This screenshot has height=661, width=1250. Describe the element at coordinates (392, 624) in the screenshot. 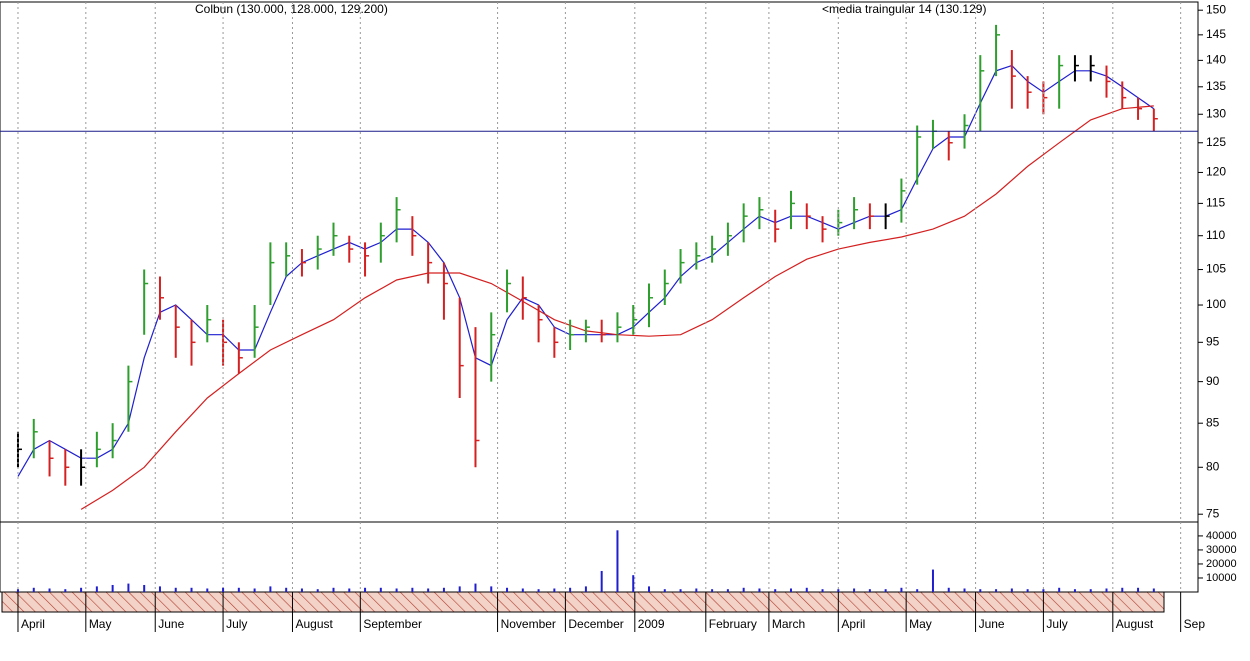

I see `x-tick-label: September` at that location.